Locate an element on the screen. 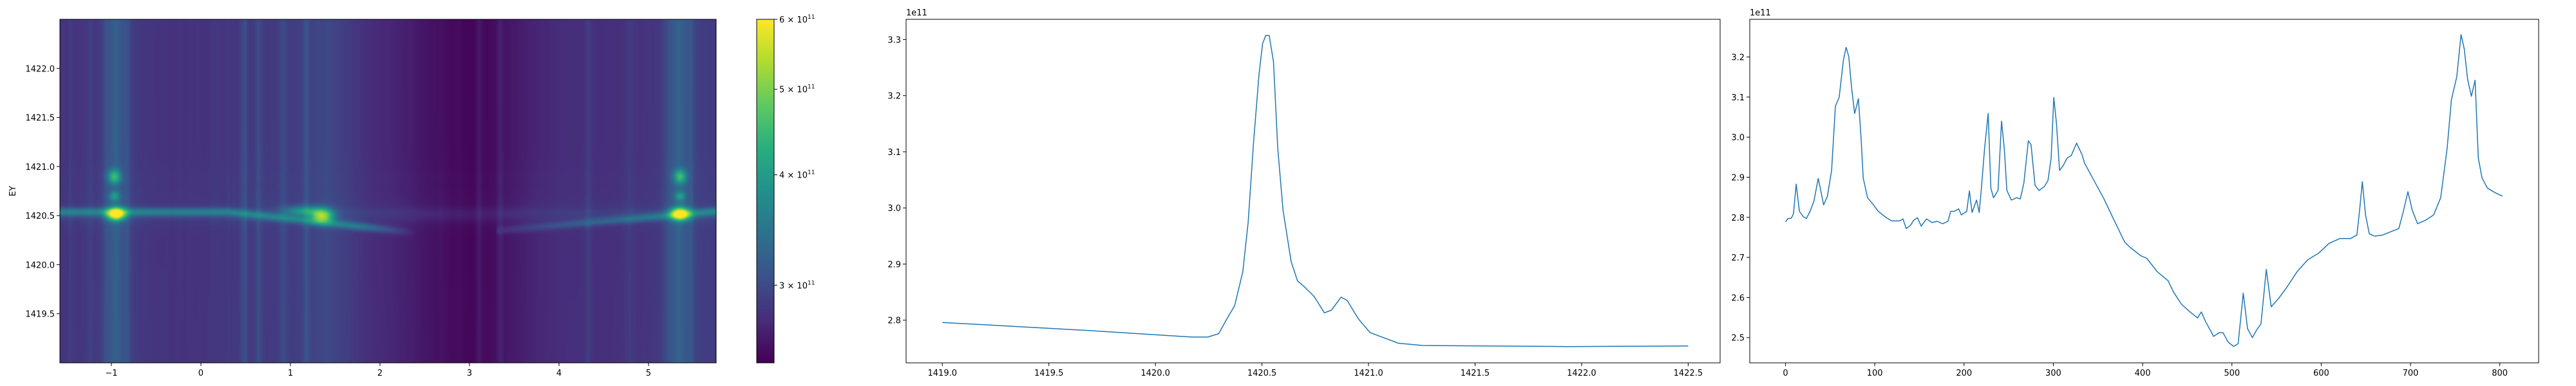  x-tick-label: 600 is located at coordinates (2321, 373).